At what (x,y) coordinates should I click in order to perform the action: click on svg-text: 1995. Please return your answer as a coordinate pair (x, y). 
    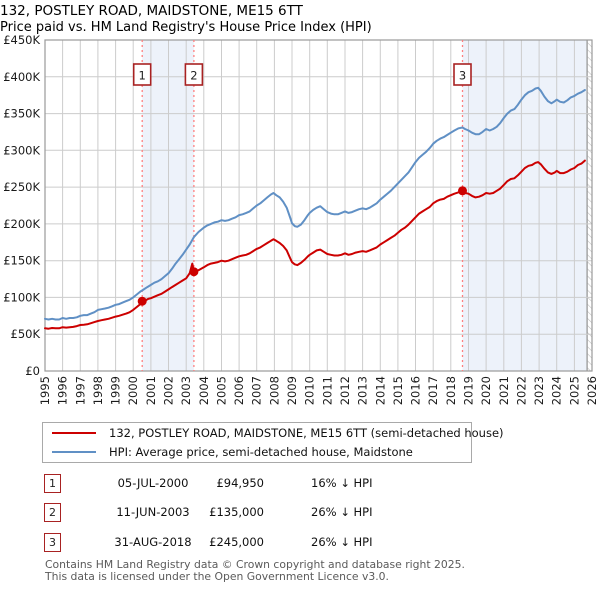
    Looking at the image, I should click on (45, 390).